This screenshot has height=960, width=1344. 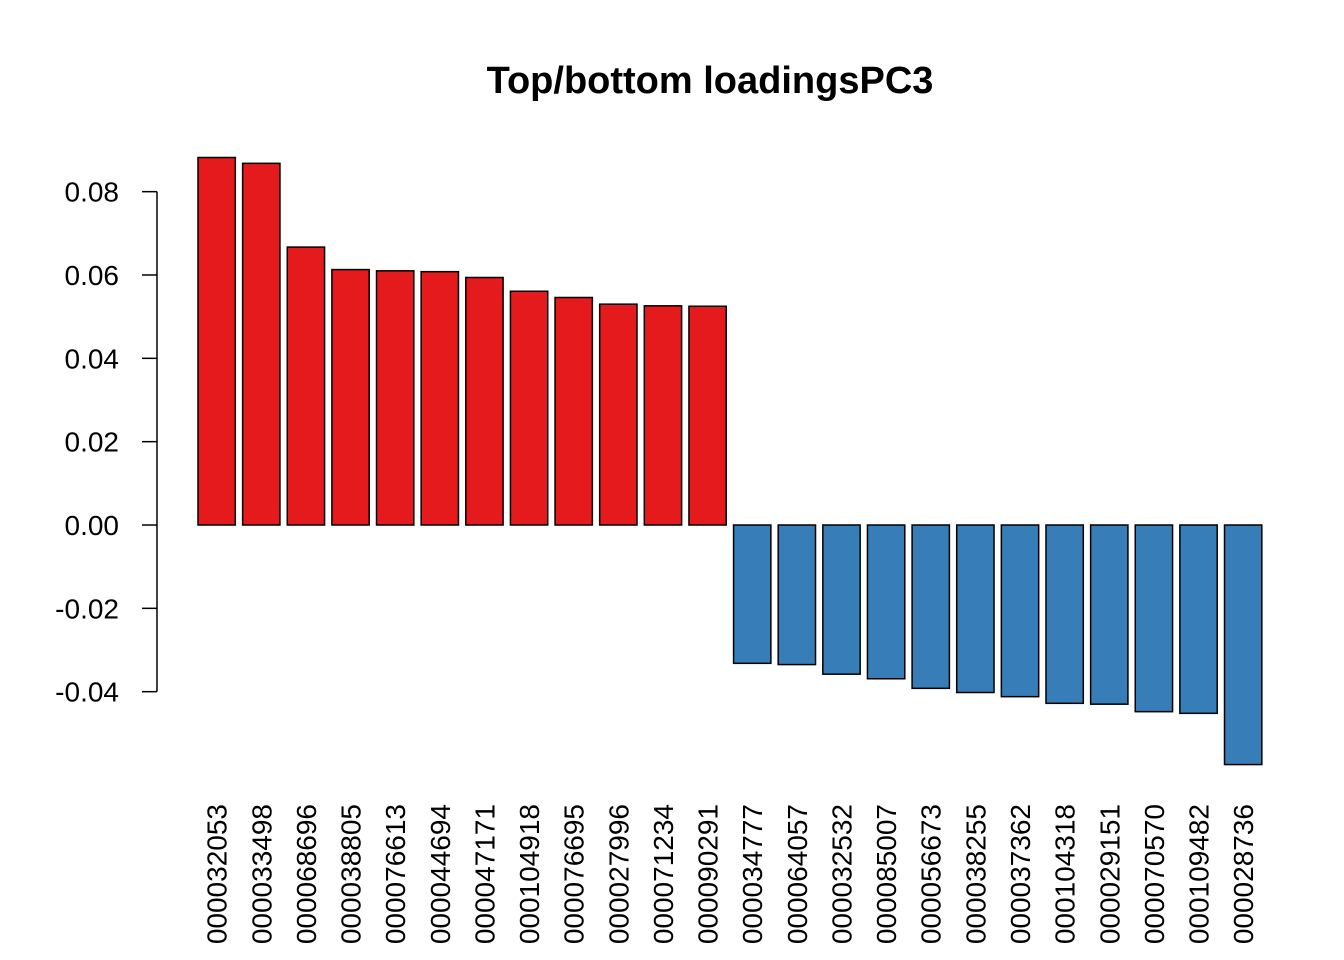 I want to click on chart-title: Top/bottom loadingsPC3, so click(x=710, y=81).